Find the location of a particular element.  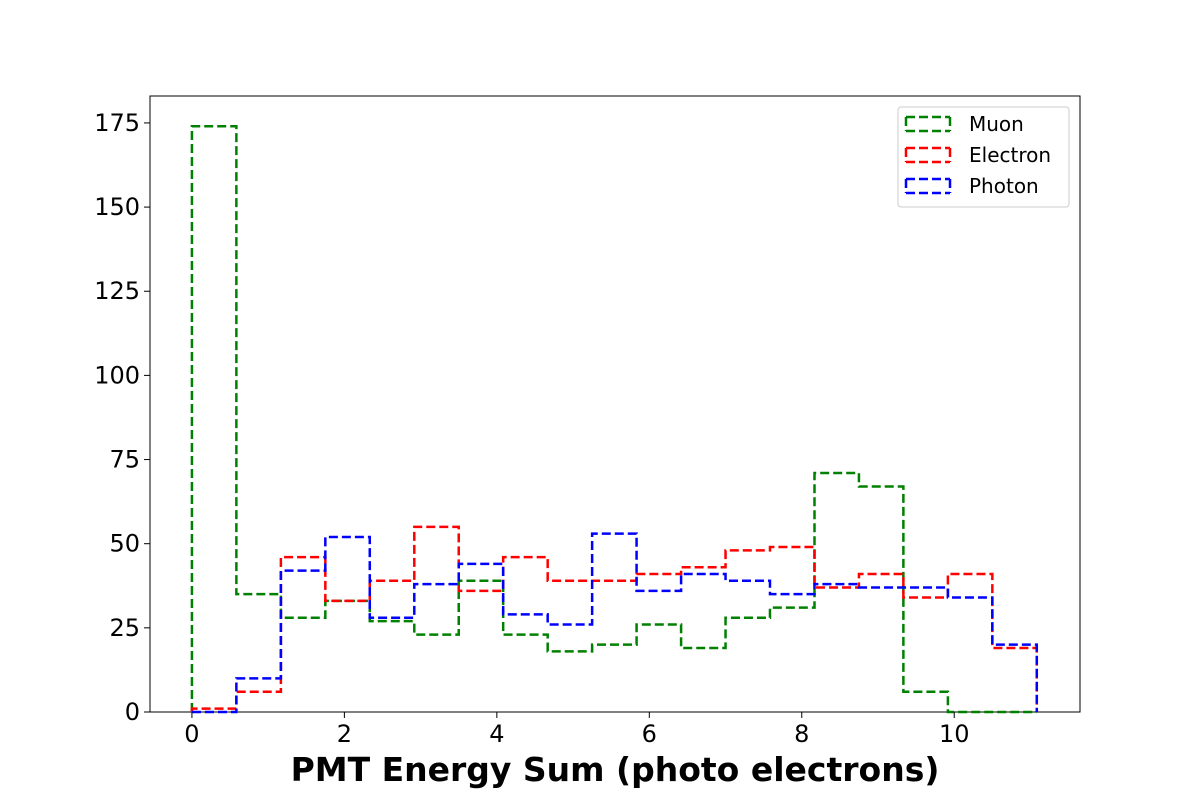

y-tick-label: 100 is located at coordinates (117, 375).